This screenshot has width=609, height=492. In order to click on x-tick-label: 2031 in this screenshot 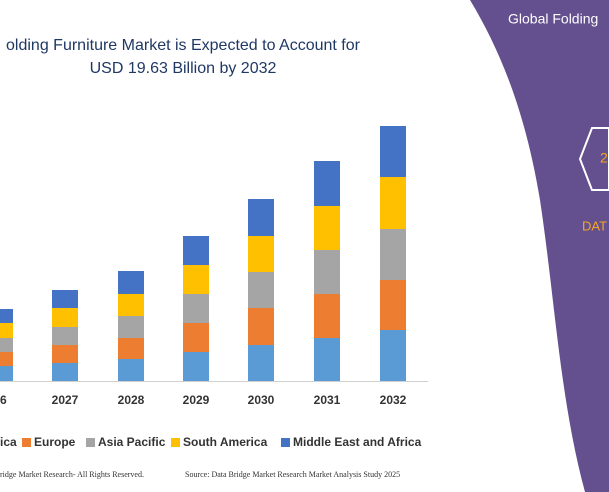, I will do `click(327, 400)`.